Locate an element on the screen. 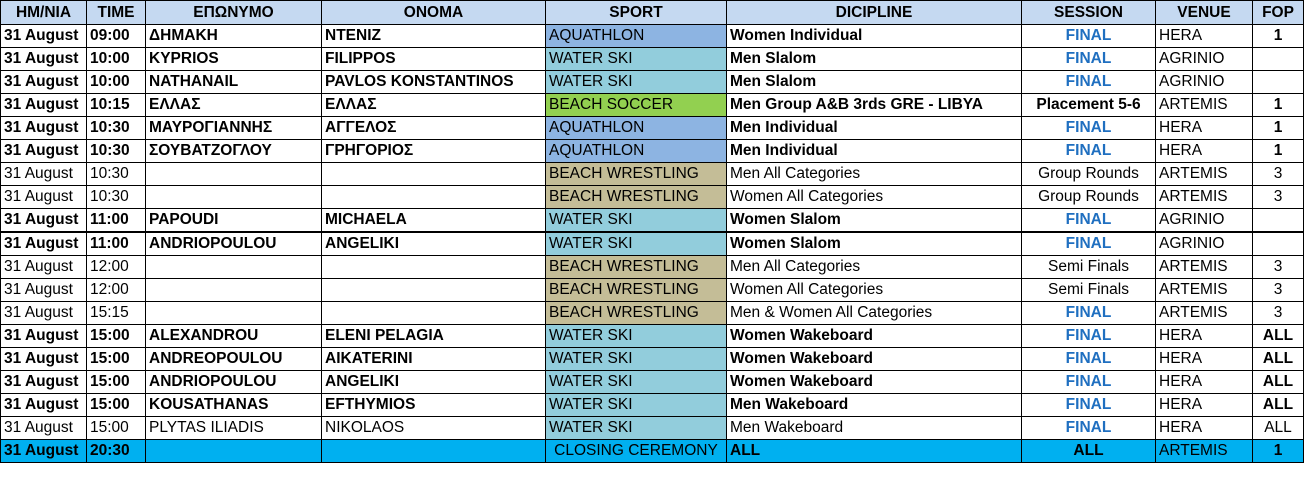 The height and width of the screenshot is (484, 1304). name-cell: EFTHYMIOS is located at coordinates (433, 405).